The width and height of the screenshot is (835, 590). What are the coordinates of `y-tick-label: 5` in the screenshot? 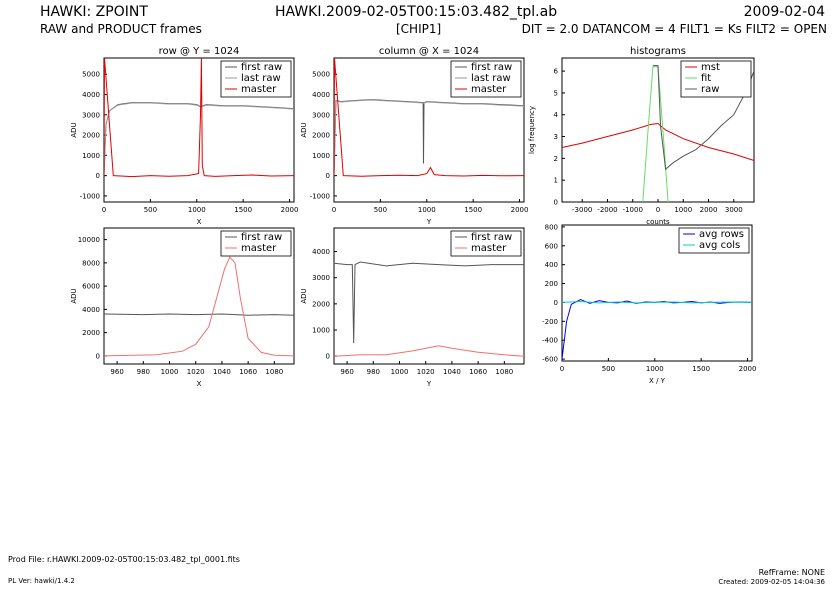 It's located at (556, 93).